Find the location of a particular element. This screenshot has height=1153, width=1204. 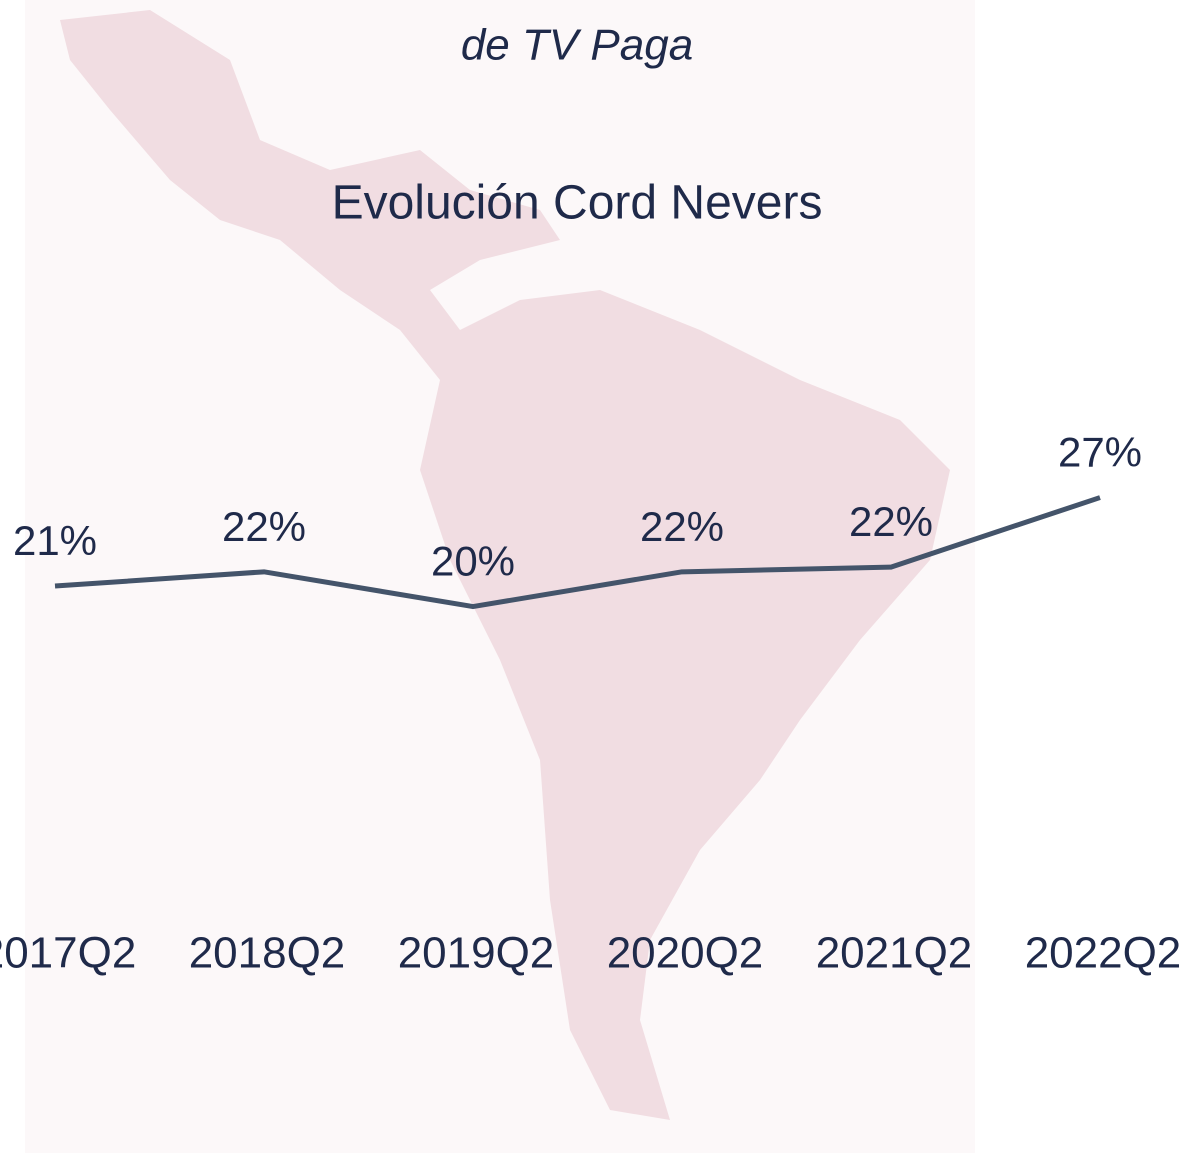

x-tick-label: 2022Q2 is located at coordinates (1103, 953).